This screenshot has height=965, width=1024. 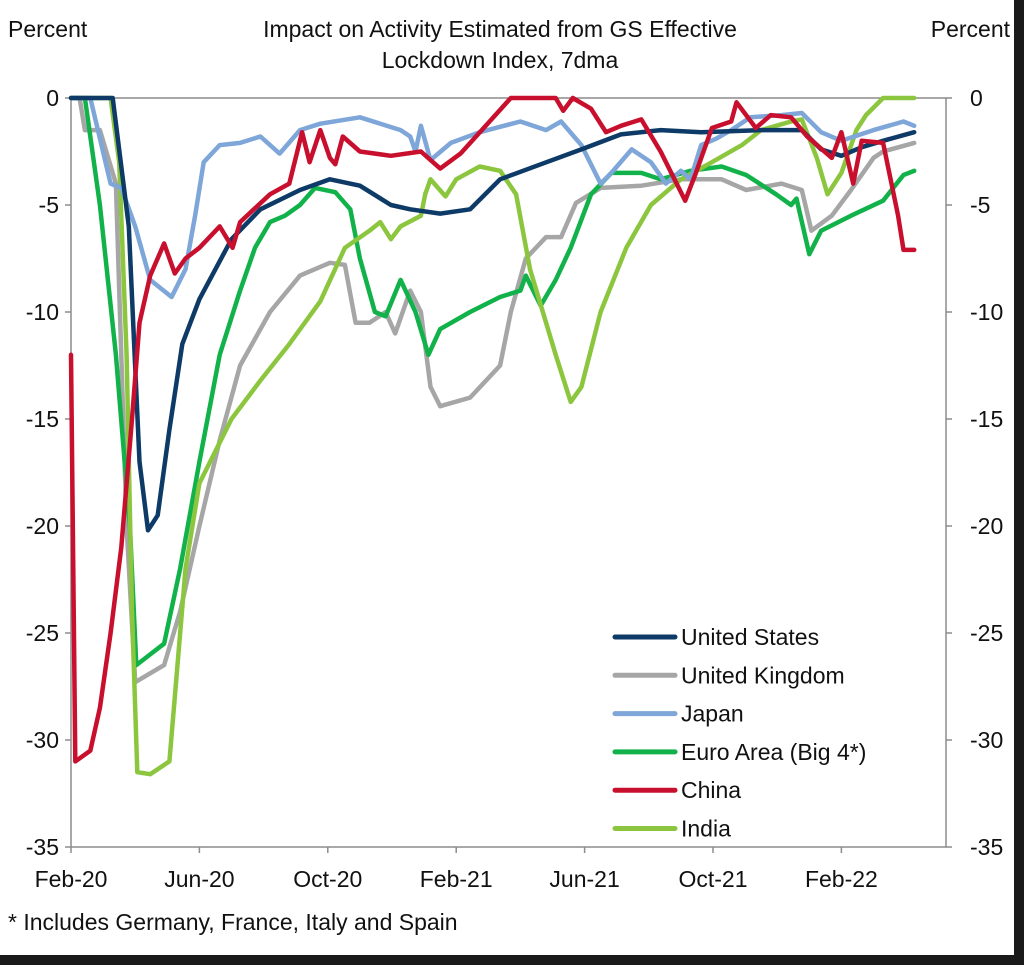 I want to click on legend-label: China, so click(x=711, y=790).